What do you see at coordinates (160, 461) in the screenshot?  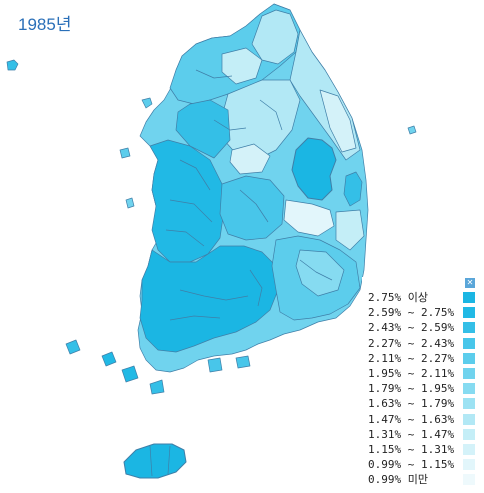 I see `jeju-inner-lines` at bounding box center [160, 461].